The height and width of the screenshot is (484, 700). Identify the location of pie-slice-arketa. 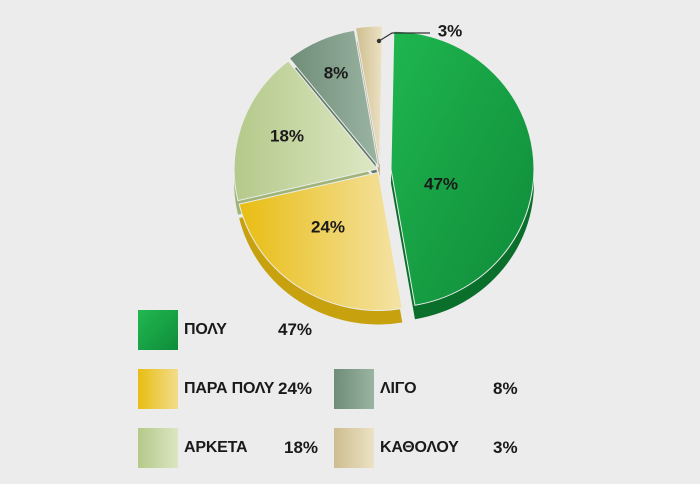
(306, 131).